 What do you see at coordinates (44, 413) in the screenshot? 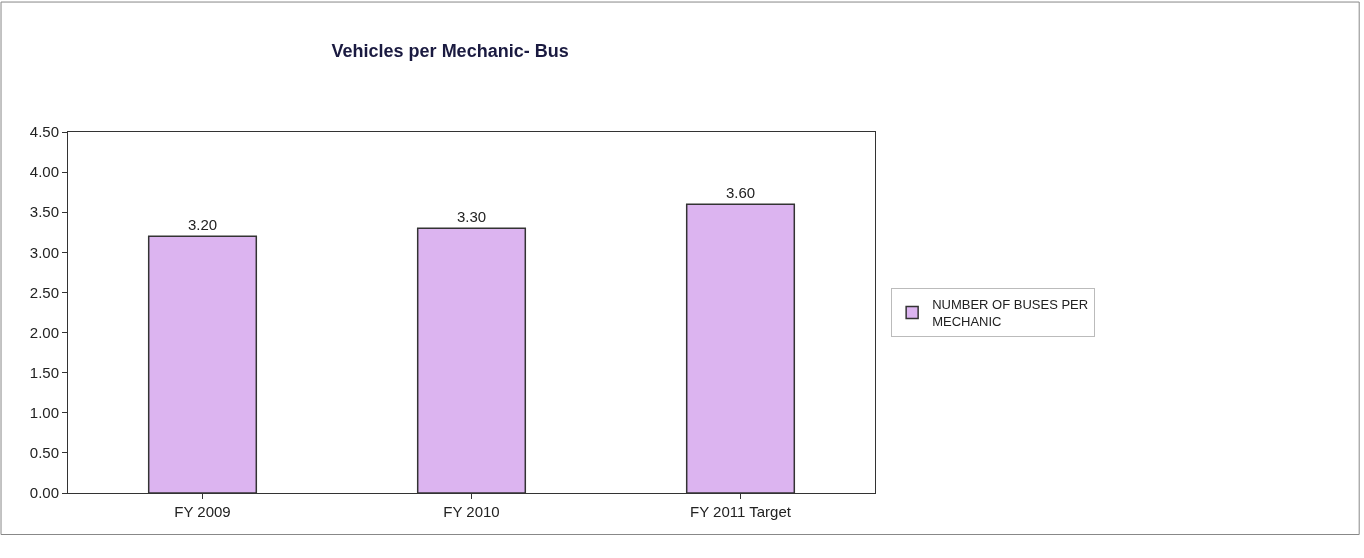
I see `y-tick-label: 1.00` at bounding box center [44, 413].